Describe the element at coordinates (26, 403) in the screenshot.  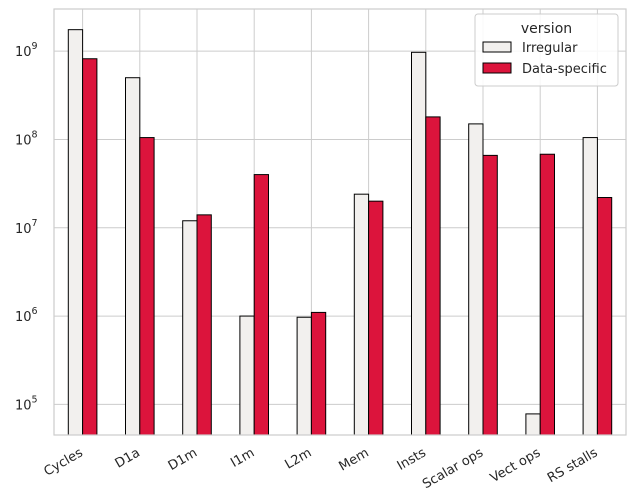
I see `y-tick-label: 10⁵` at that location.